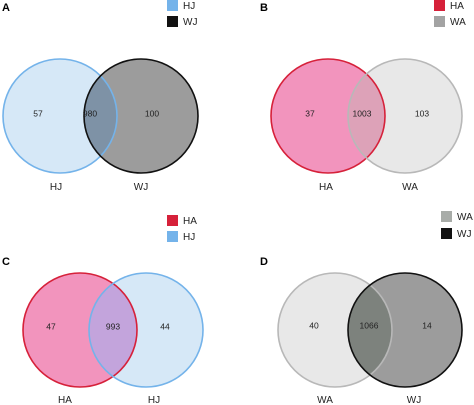  What do you see at coordinates (362, 113) in the screenshot?
I see `count-overlap: 1003` at bounding box center [362, 113].